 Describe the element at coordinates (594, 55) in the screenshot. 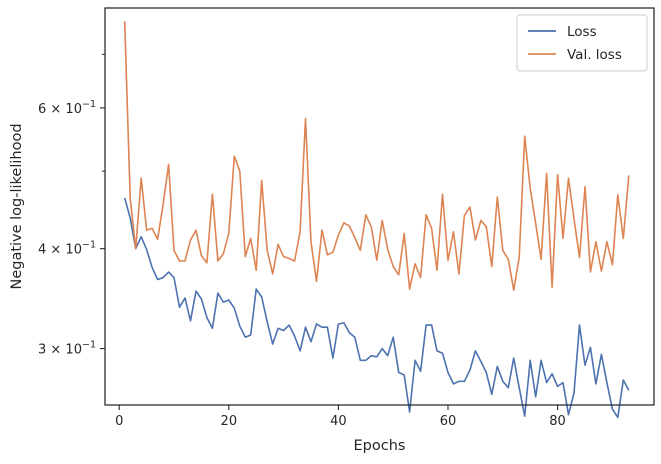

I see `legend-label: Val. loss` at that location.